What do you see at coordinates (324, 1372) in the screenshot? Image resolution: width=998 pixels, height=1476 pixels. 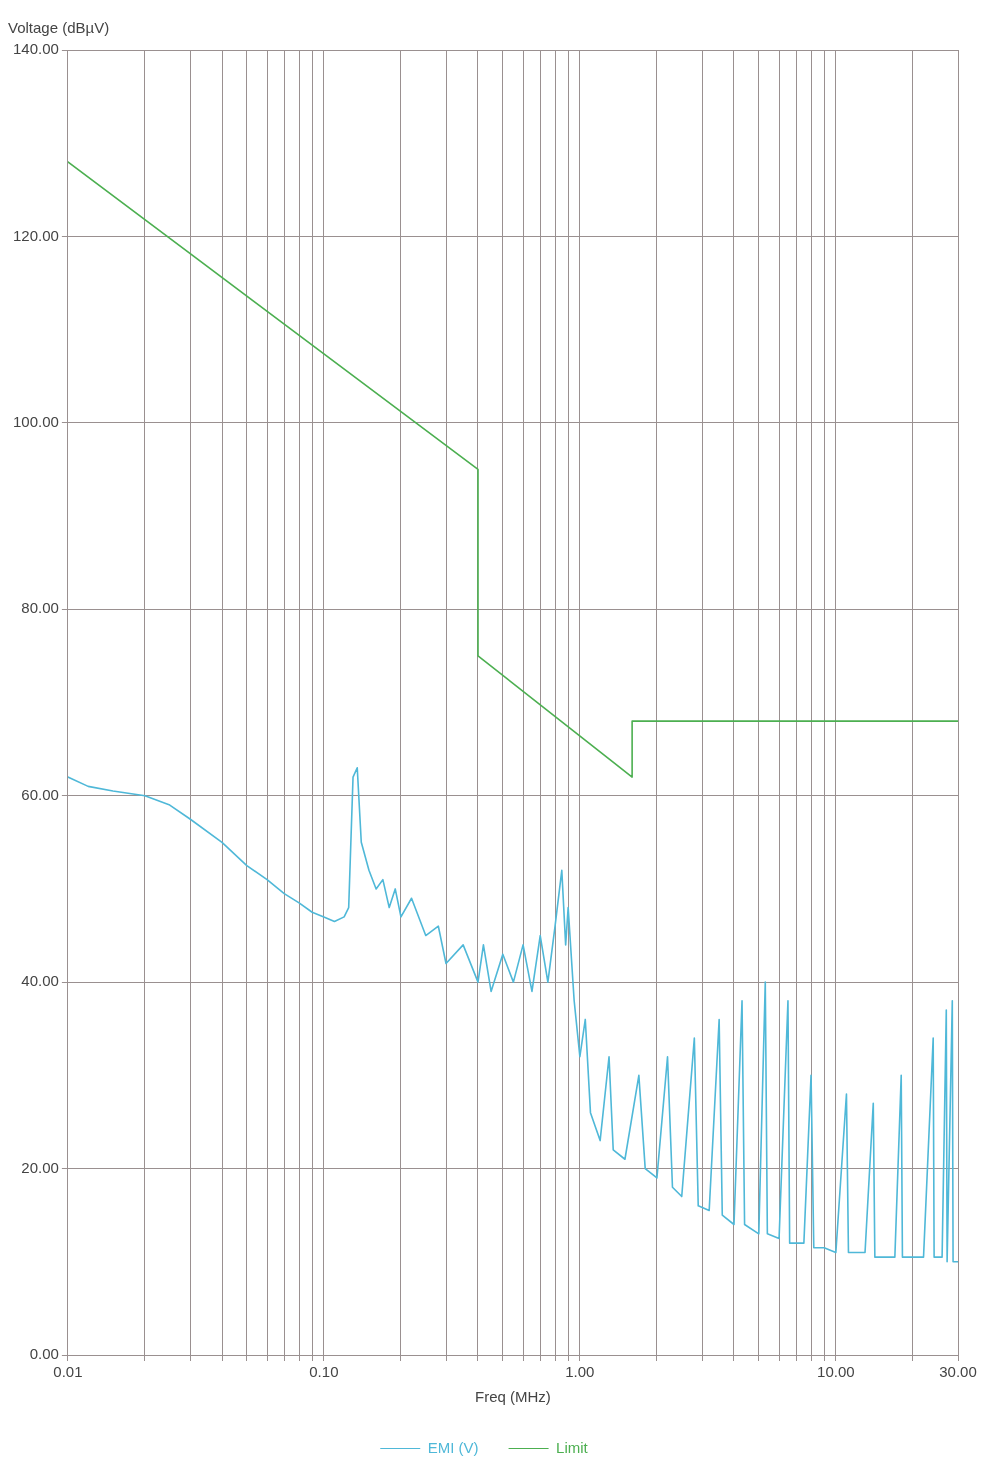 I see `x-tick-label: 0.10` at bounding box center [324, 1372].